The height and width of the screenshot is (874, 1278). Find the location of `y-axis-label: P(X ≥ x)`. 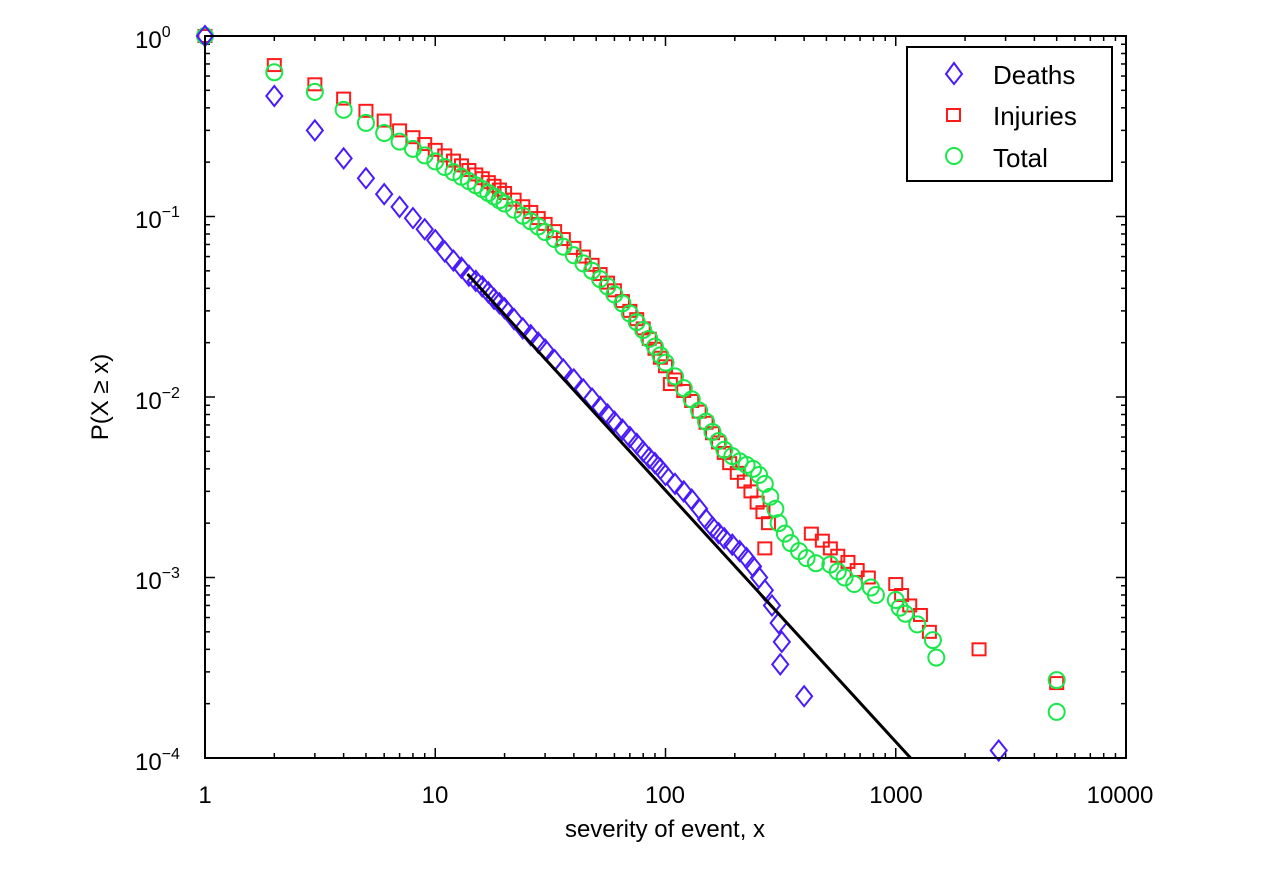

y-axis-label: P(X ≥ x) is located at coordinates (100, 397).